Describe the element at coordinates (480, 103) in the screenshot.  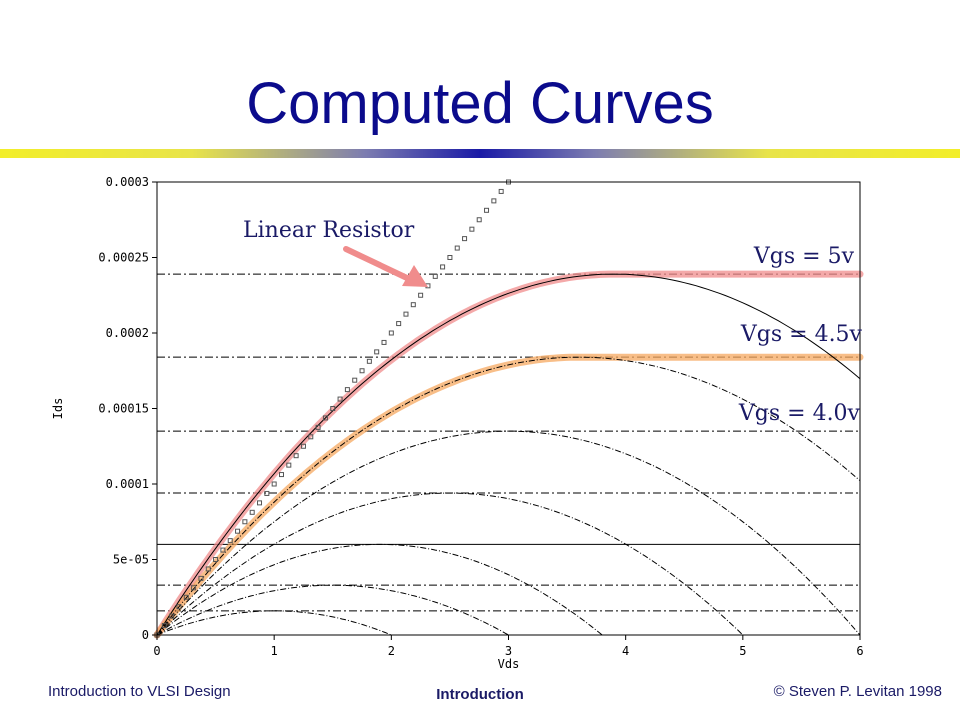
I see `slide-title: Computed Curves` at that location.